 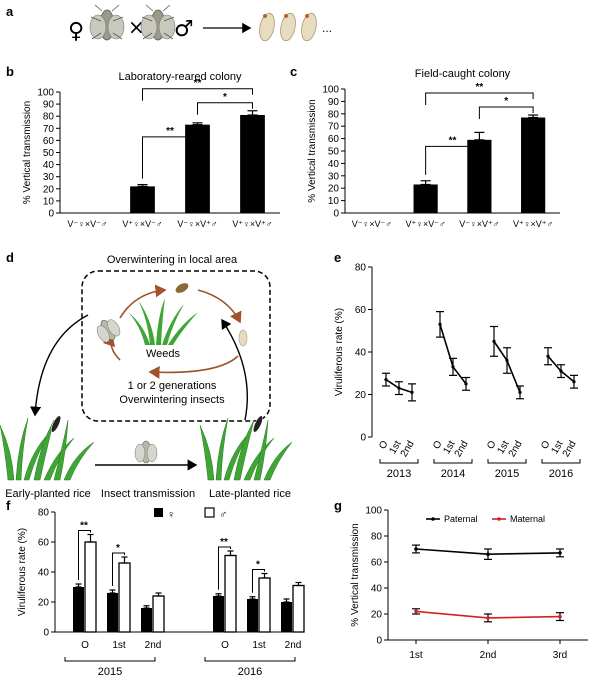 I want to click on x-tick-label: V⁺♀×V⁻♂, so click(x=425, y=224).